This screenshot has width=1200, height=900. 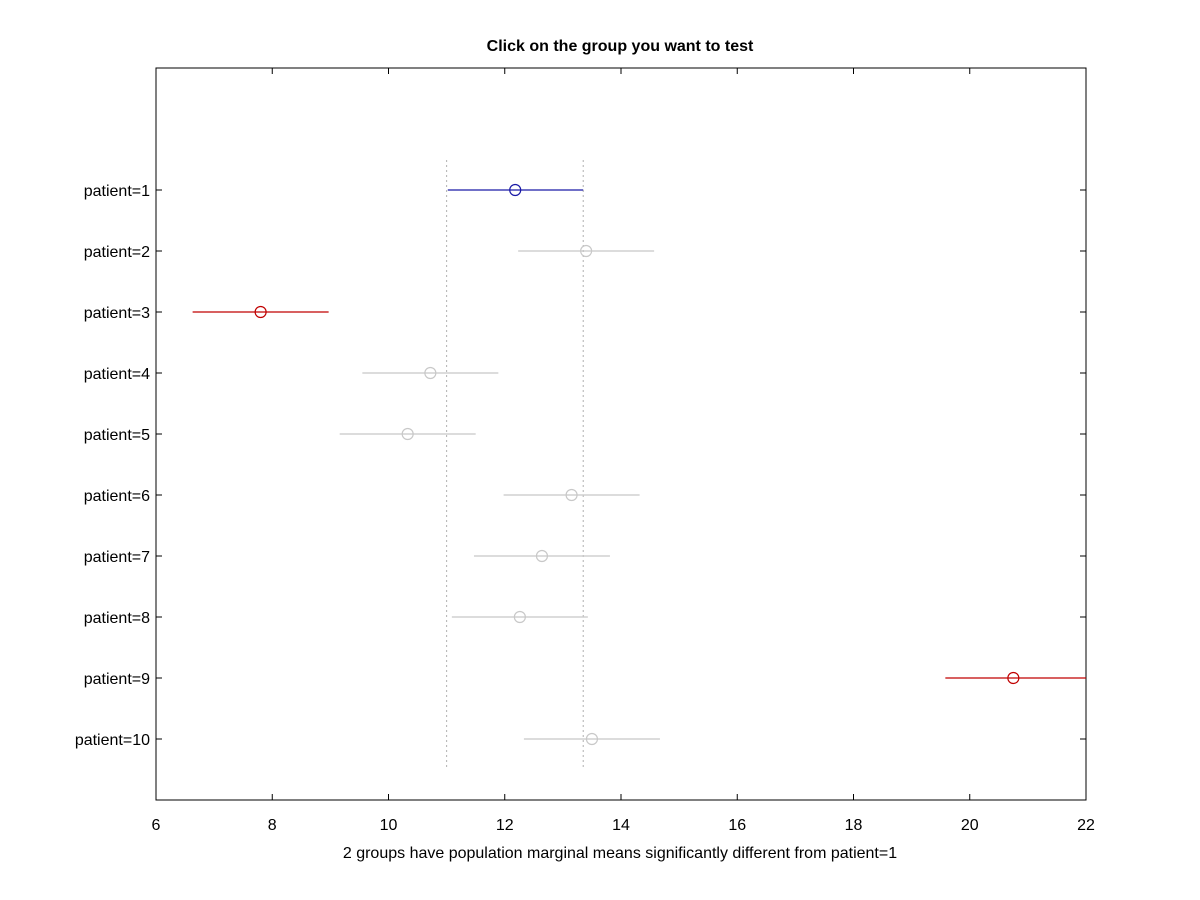 I want to click on x-tick-labels: 6 8 10 12 14 16 18 20 22, so click(x=623, y=825).